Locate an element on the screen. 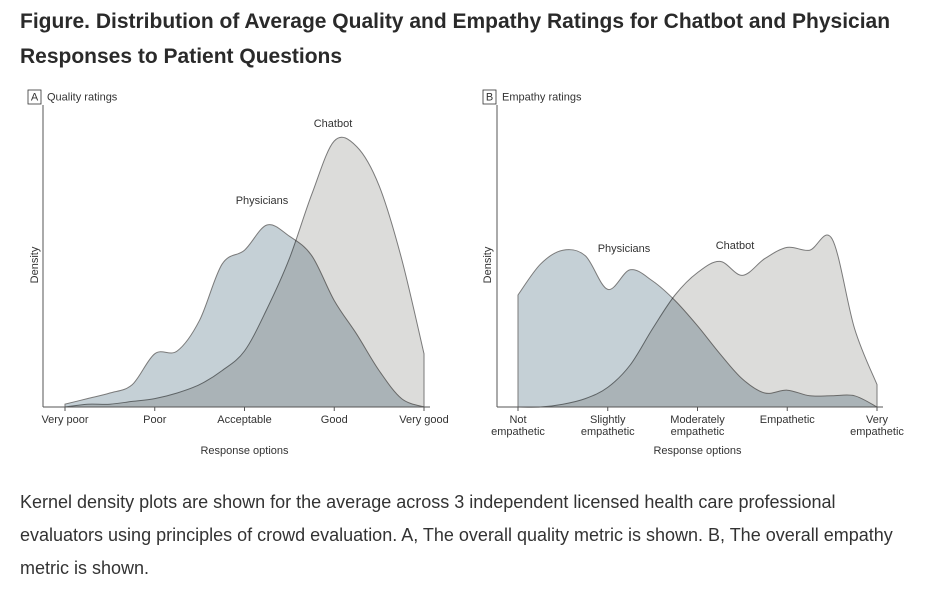  panel-label: A is located at coordinates (35, 97).